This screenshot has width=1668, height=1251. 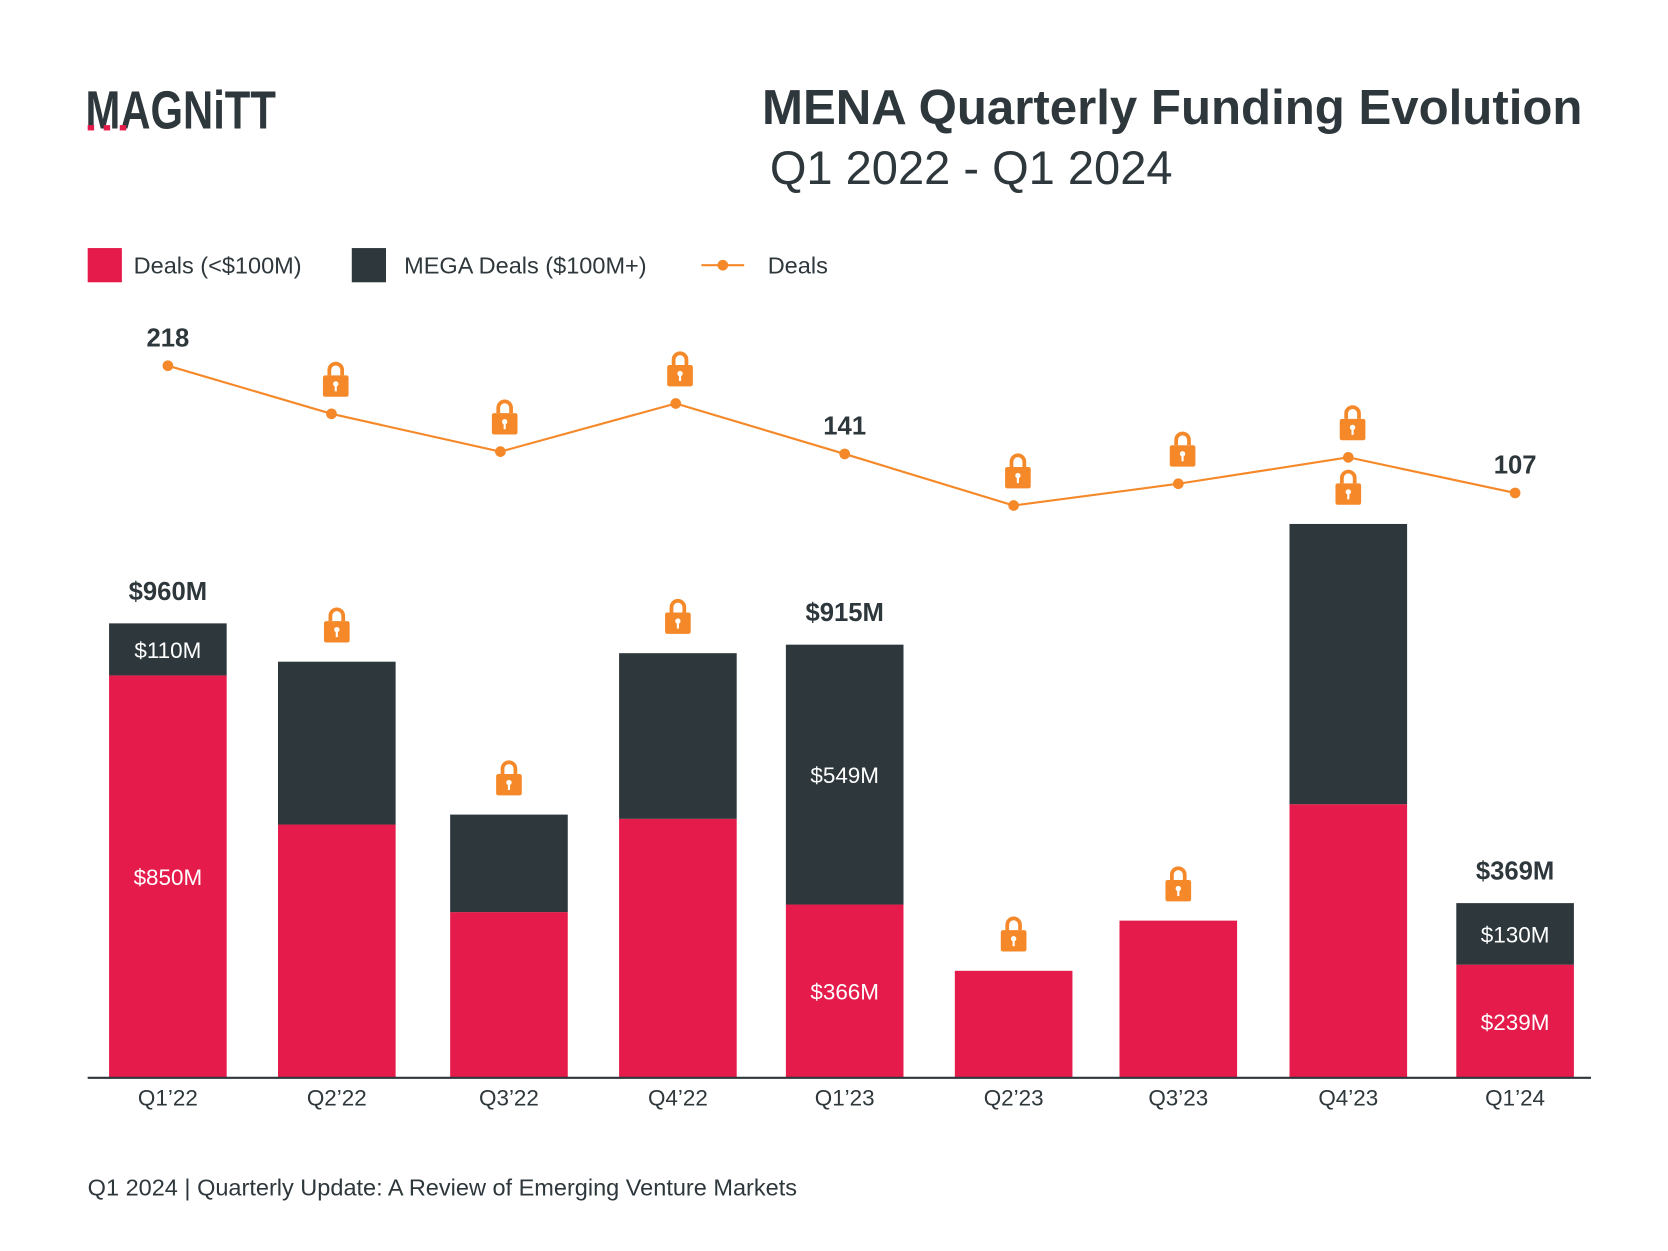 What do you see at coordinates (104, 265) in the screenshot?
I see `legend-swatch-deals` at bounding box center [104, 265].